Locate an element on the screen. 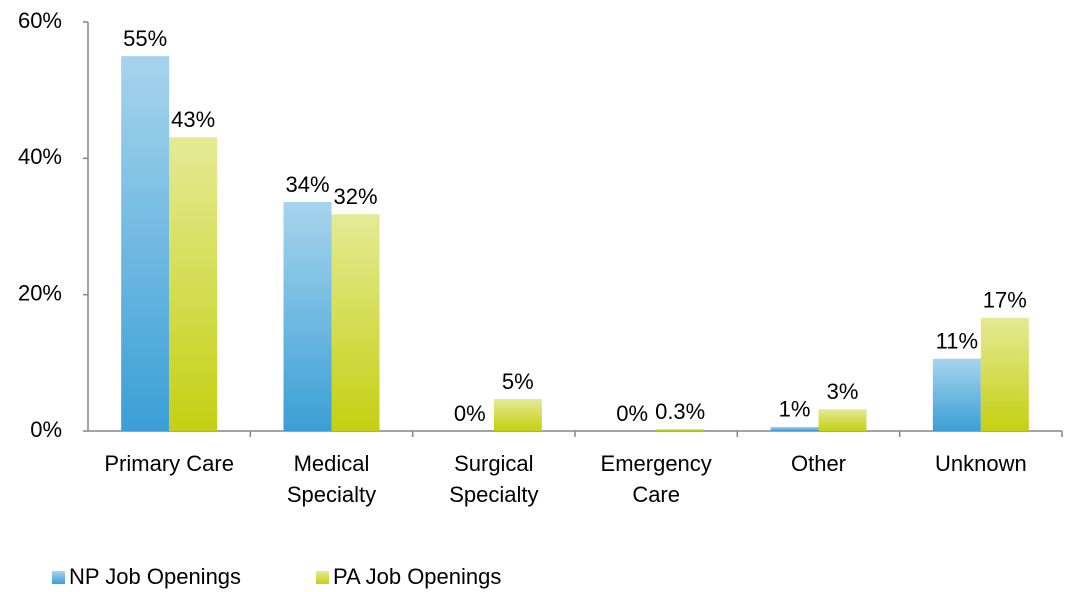 The width and height of the screenshot is (1065, 592). value-label: 1% is located at coordinates (795, 409).